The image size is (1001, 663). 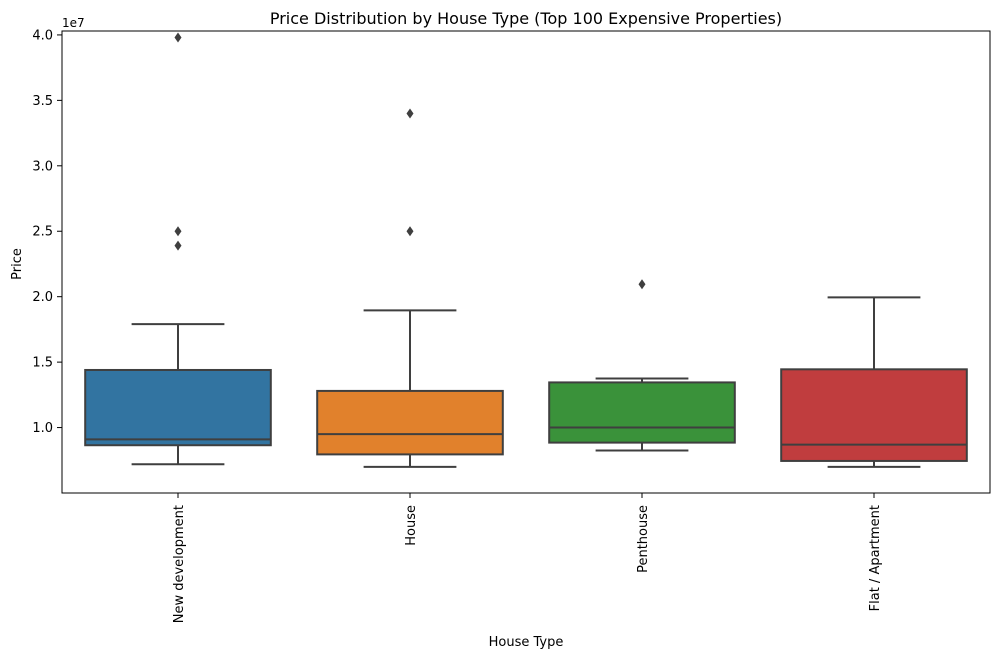 What do you see at coordinates (73, 23) in the screenshot?
I see `y-axis-offset-label: 1e7` at bounding box center [73, 23].